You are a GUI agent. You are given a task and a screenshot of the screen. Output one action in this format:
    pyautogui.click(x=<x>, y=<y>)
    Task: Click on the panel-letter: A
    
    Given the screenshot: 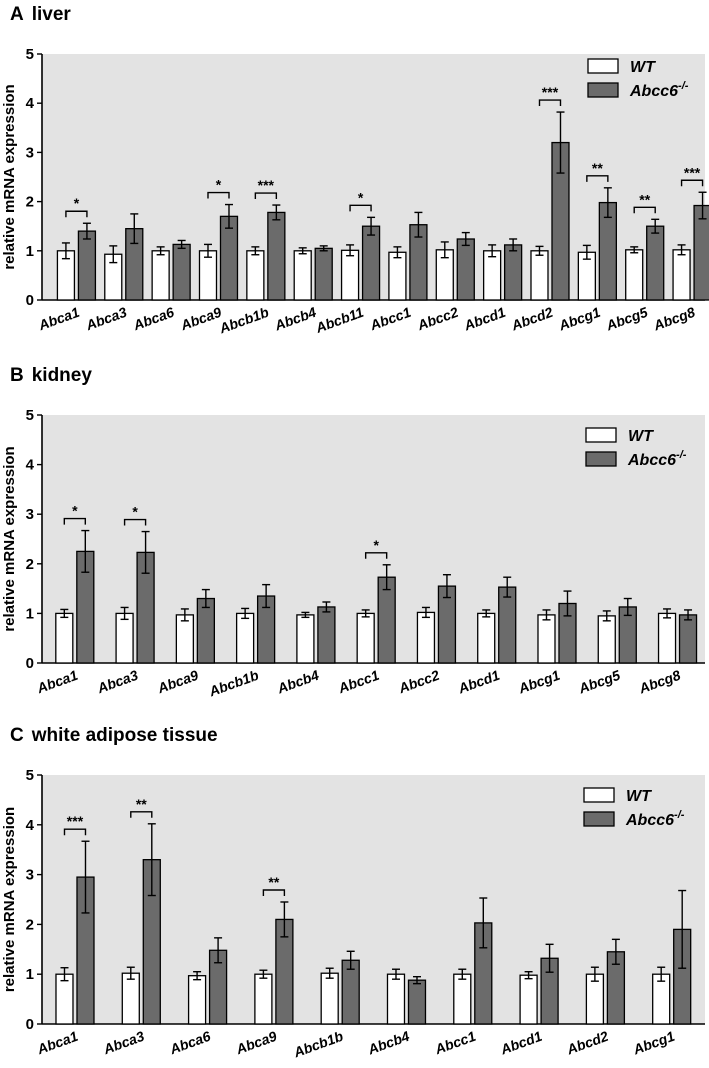 What is the action you would take?
    pyautogui.click(x=17, y=14)
    